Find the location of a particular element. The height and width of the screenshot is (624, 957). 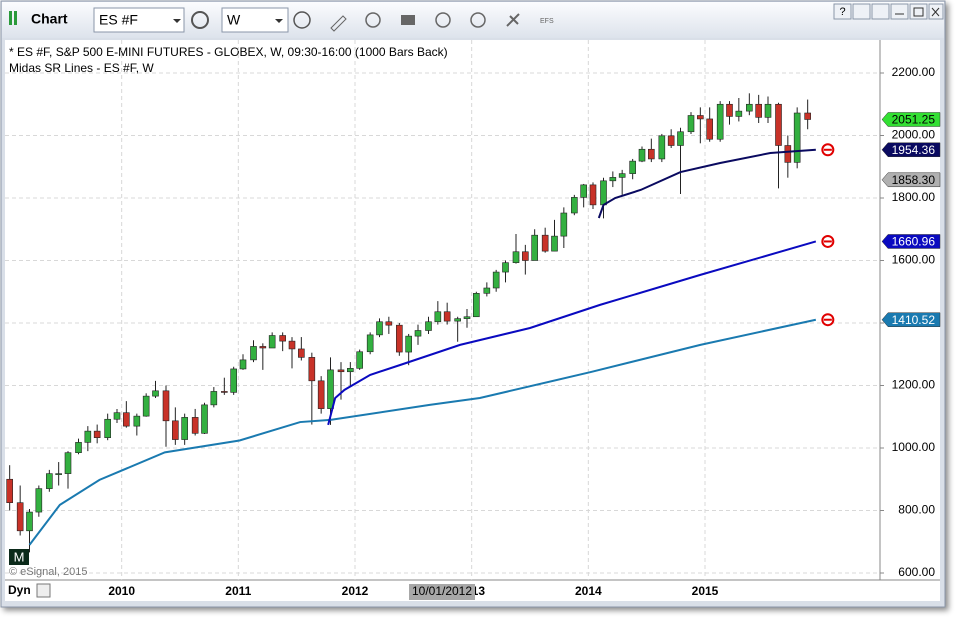

maximize-button is located at coordinates (918, 11).